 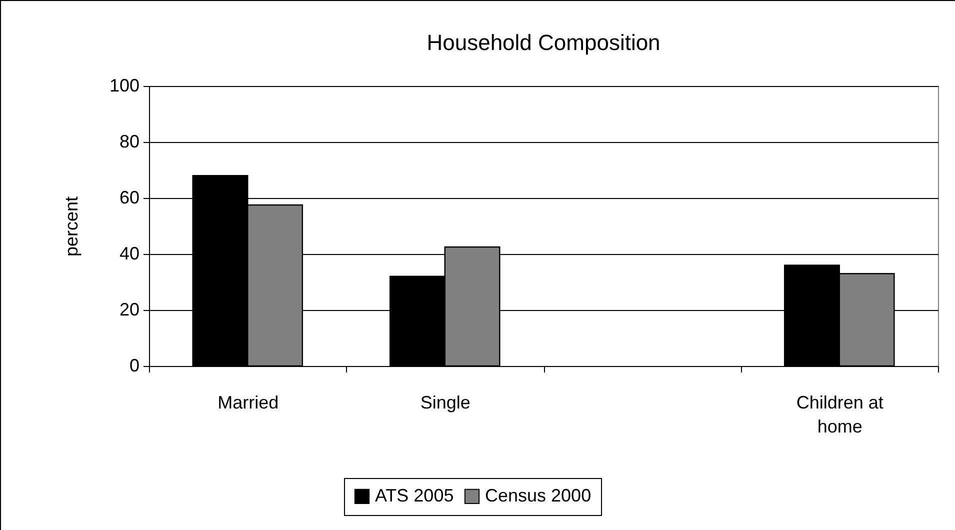 What do you see at coordinates (248, 402) in the screenshot?
I see `x-tick-label: Married` at bounding box center [248, 402].